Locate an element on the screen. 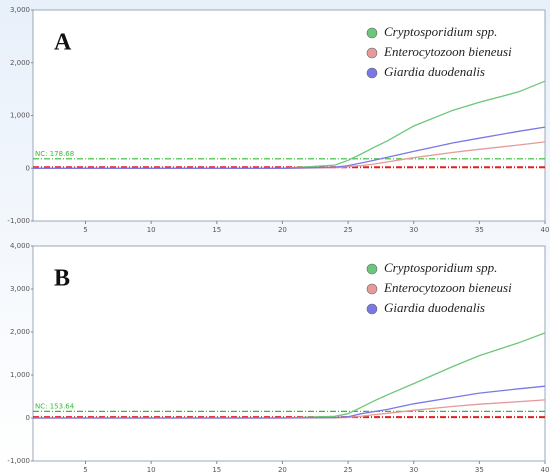 The width and height of the screenshot is (550, 476). threshold-label: NC: 178.68 is located at coordinates (54, 154).